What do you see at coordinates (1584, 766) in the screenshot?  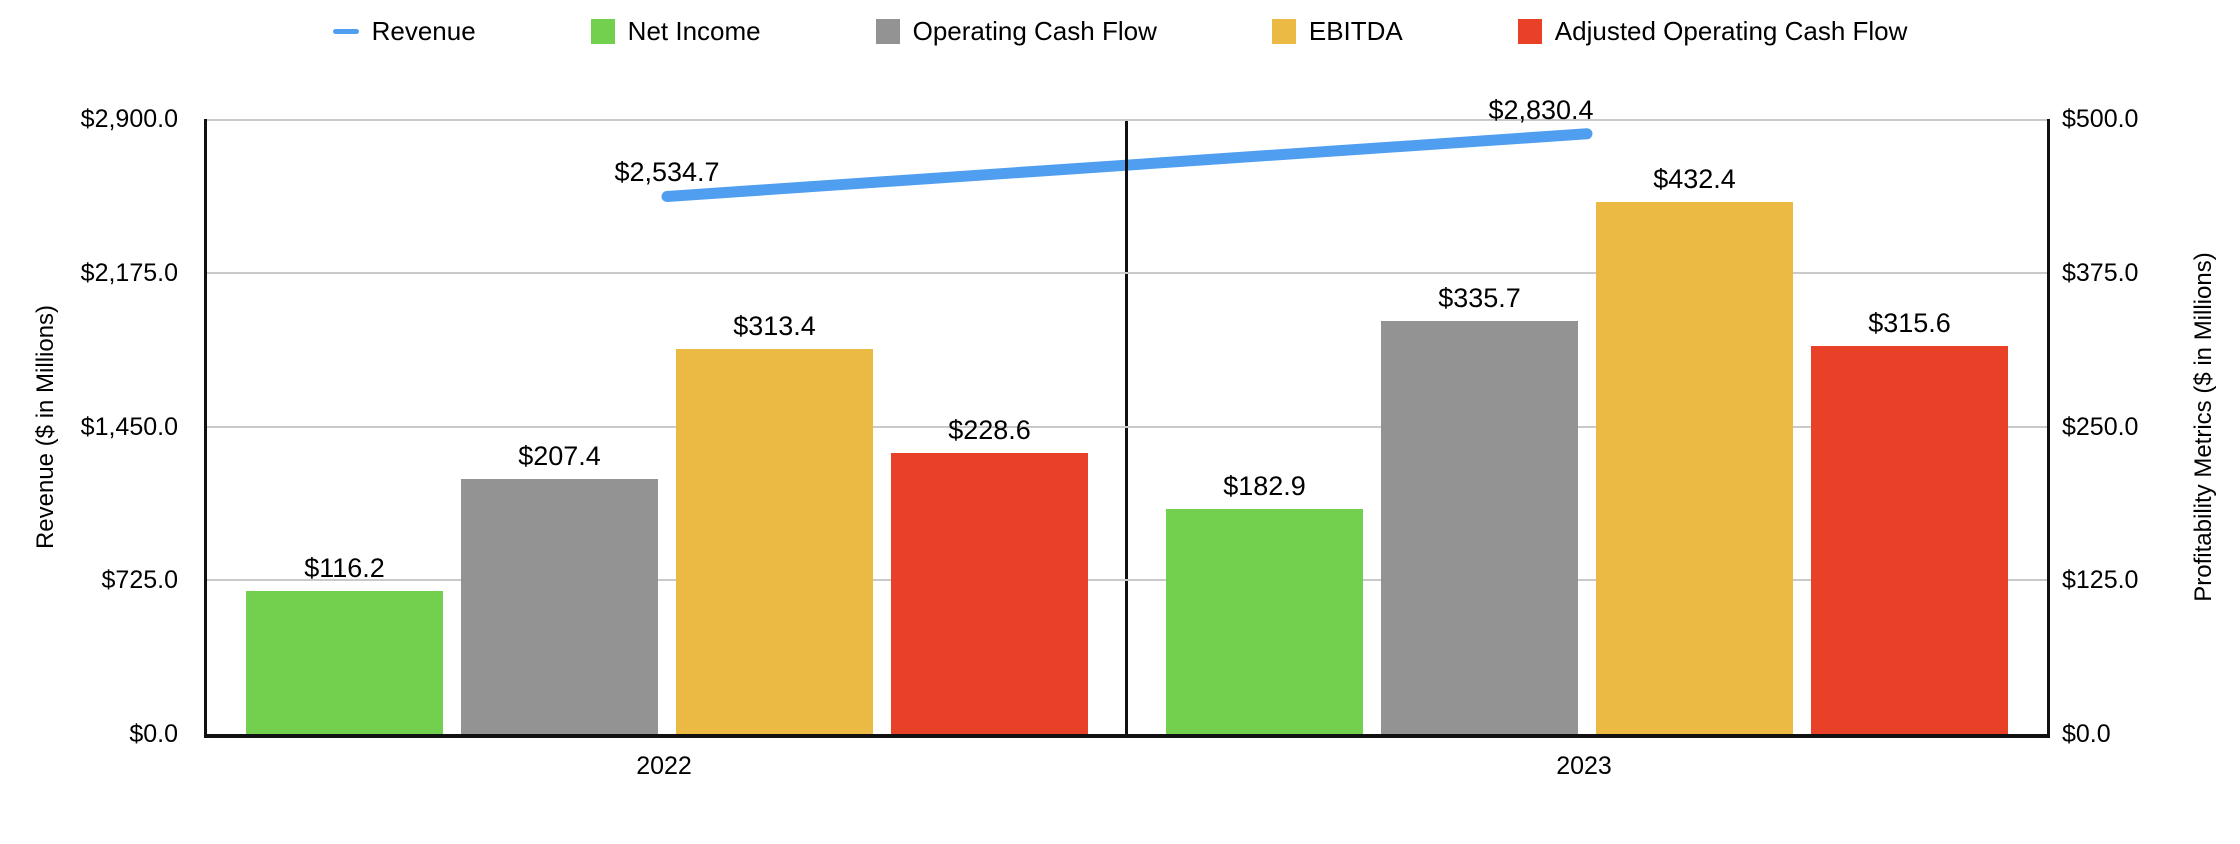 I see `x-axis-label-2023: 2023` at bounding box center [1584, 766].